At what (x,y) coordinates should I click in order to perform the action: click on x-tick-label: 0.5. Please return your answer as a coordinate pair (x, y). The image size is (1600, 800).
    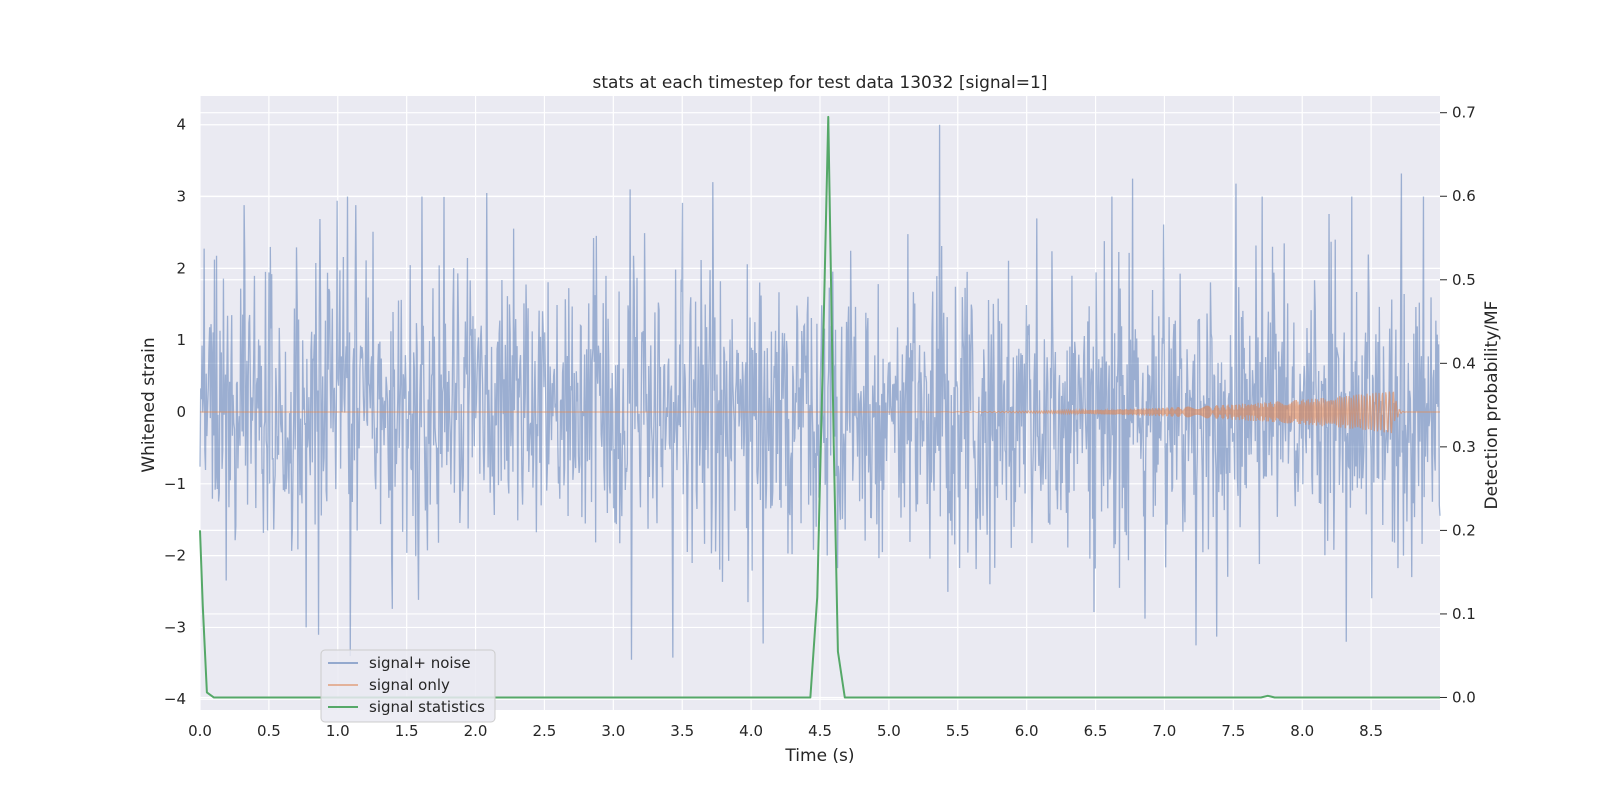
    Looking at the image, I should click on (269, 731).